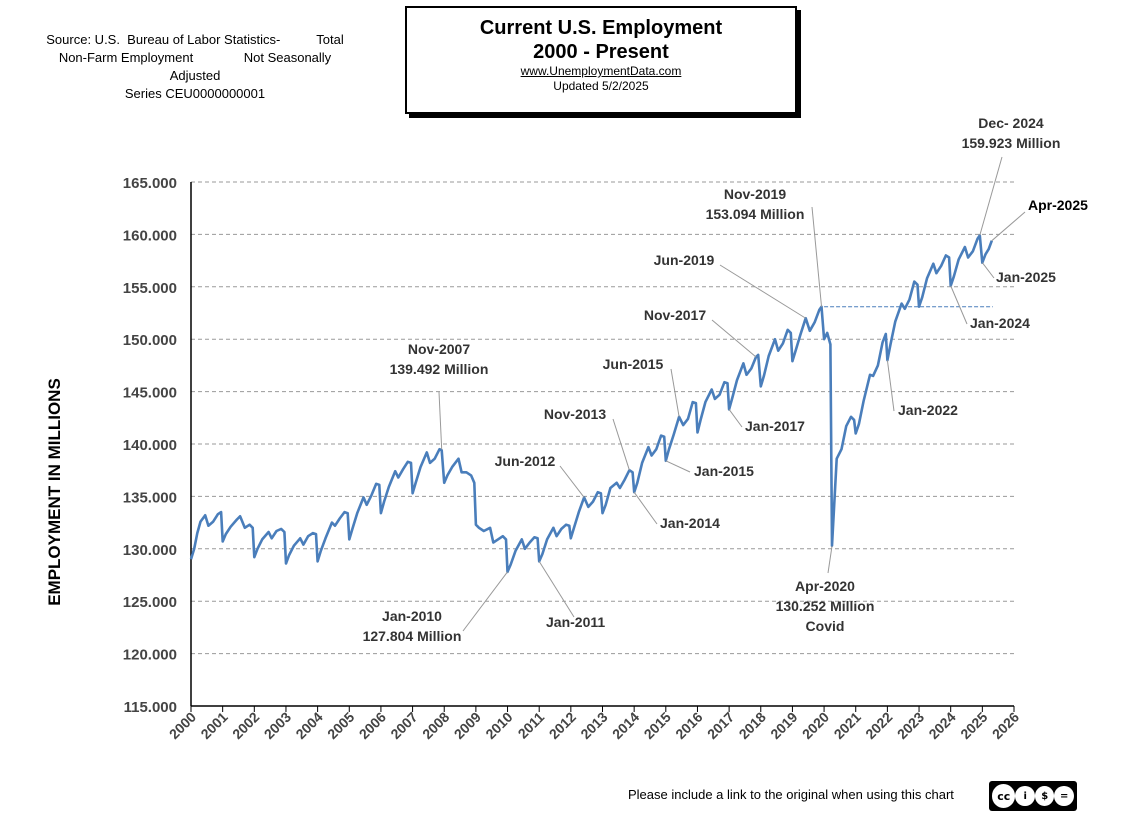 Image resolution: width=1136 pixels, height=824 pixels. Describe the element at coordinates (525, 461) in the screenshot. I see `annotation-label: Jun-2012` at that location.